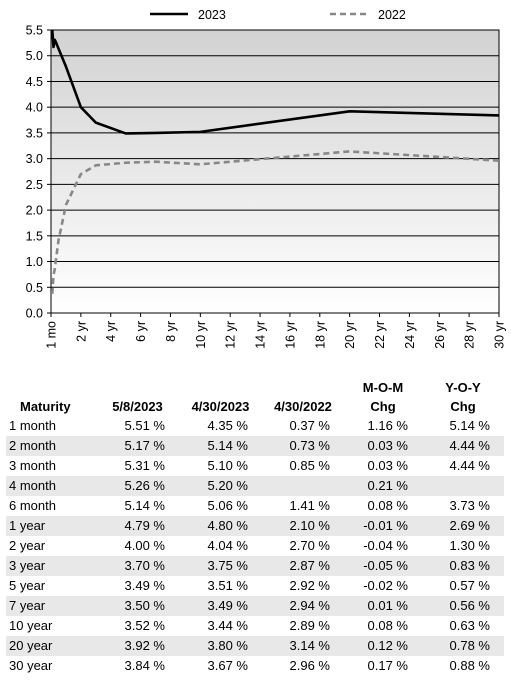  Describe the element at coordinates (34, 236) in the screenshot. I see `y-tick-label: 1.5` at that location.